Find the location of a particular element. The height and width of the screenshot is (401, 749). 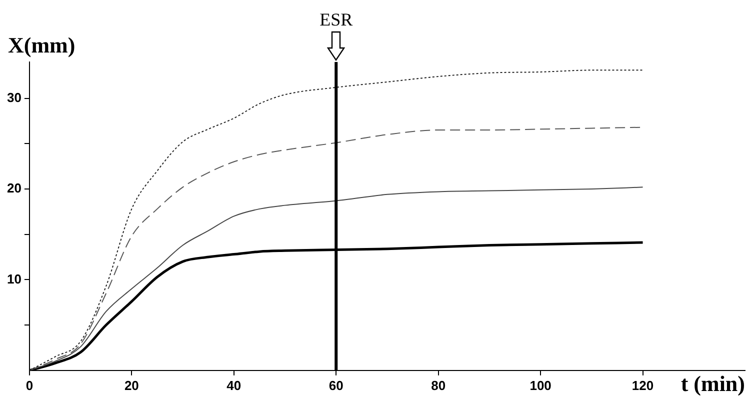

y-tick-label: 10 is located at coordinates (14, 278).